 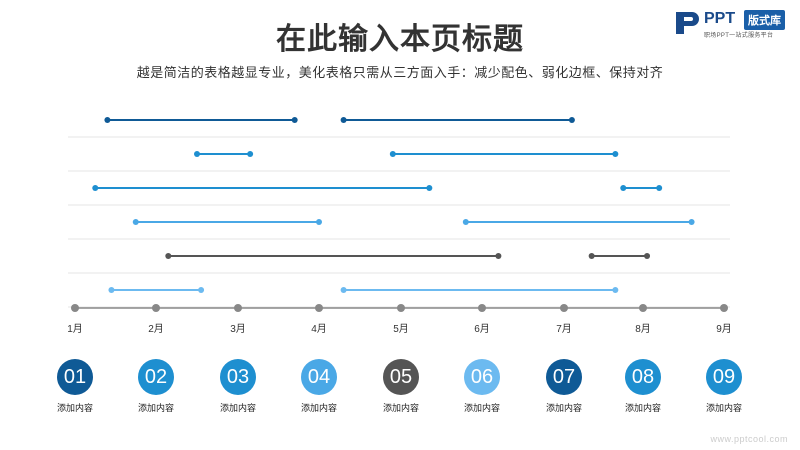 What do you see at coordinates (156, 377) in the screenshot?
I see `item-number-badge: 02` at bounding box center [156, 377].